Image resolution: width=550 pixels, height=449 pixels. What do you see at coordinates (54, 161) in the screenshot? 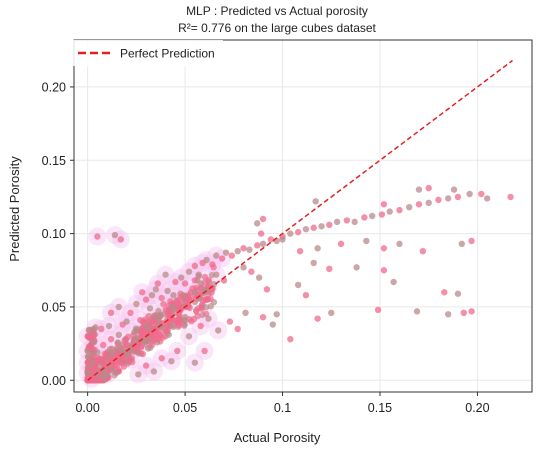
I see `y-tick-label: 0.15` at bounding box center [54, 161].